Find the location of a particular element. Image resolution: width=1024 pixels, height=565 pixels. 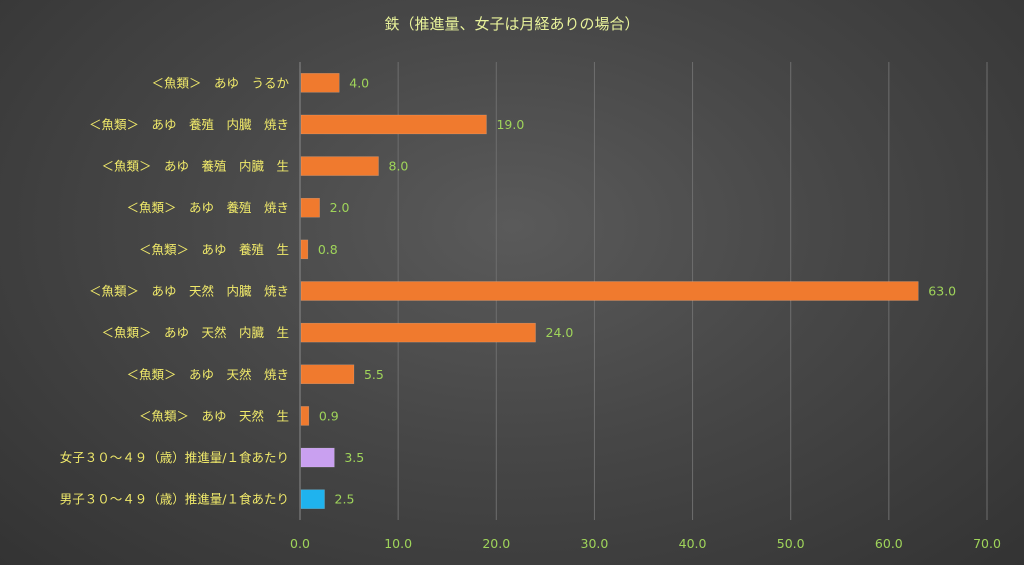

category-label: ＜魚類＞ あゆ 天然 生 is located at coordinates (214, 415).